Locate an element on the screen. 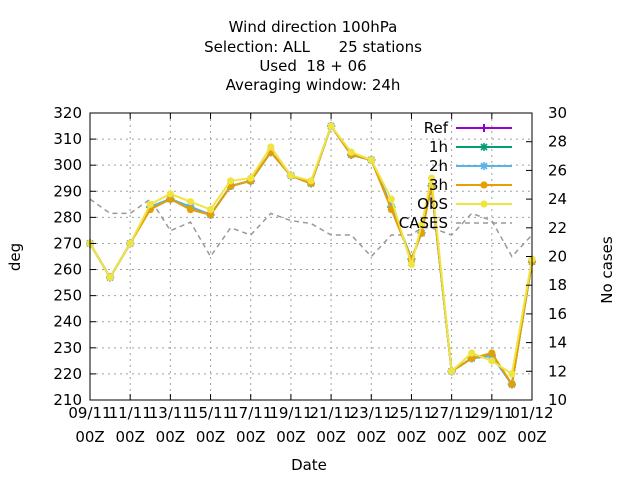  y2-tick-label: 12 is located at coordinates (557, 371).